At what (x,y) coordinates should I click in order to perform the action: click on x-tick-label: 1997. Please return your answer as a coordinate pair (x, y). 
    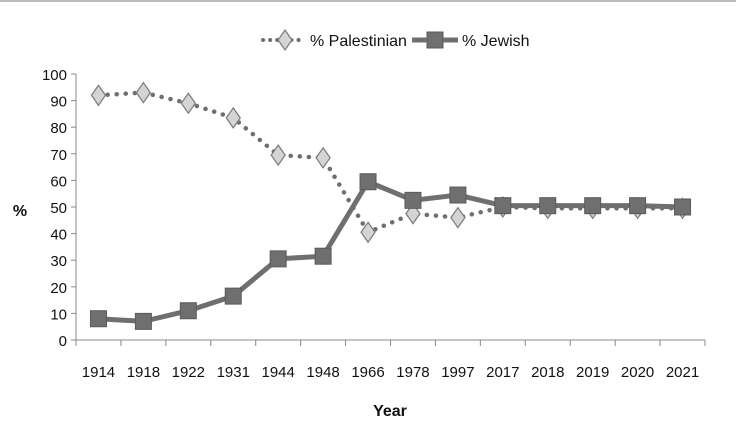
    Looking at the image, I should click on (457, 372).